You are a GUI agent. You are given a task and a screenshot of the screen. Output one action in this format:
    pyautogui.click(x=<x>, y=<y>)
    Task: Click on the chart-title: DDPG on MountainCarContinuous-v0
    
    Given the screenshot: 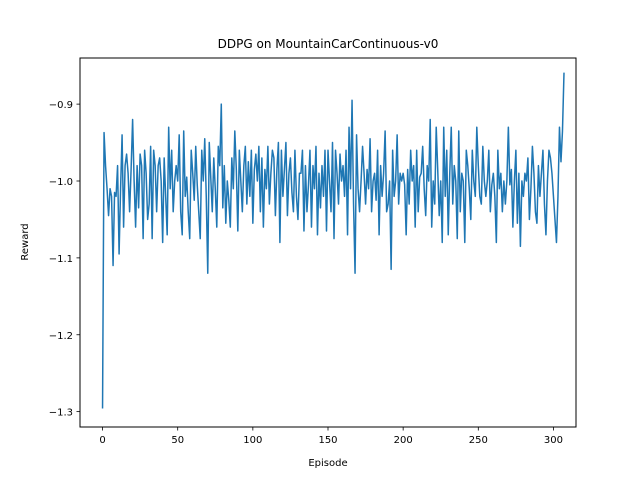 What is the action you would take?
    pyautogui.click(x=328, y=44)
    